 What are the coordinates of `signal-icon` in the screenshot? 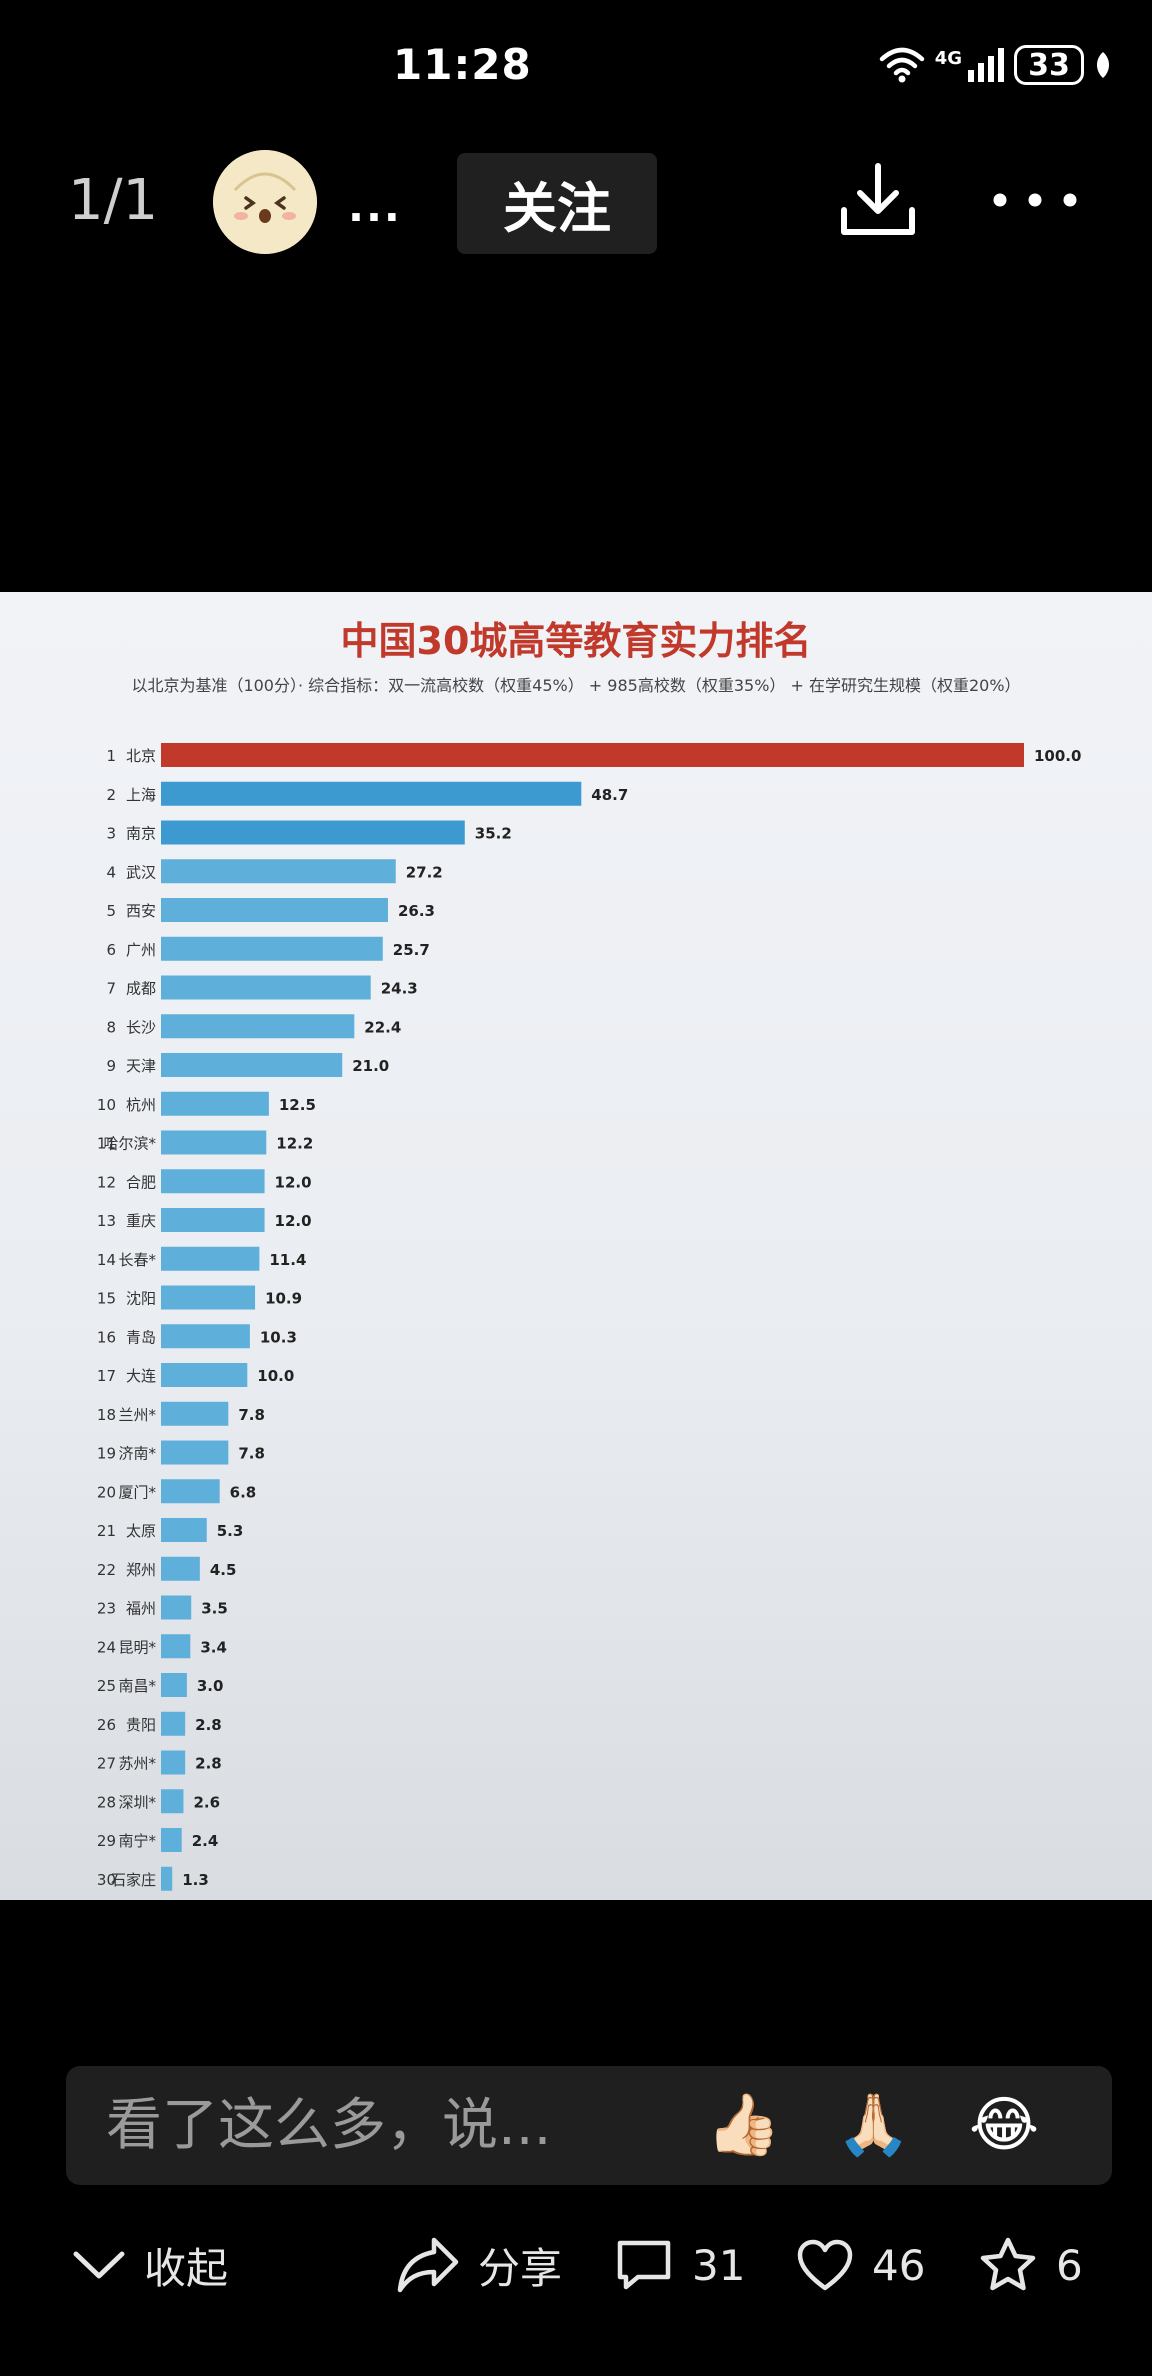 It's located at (986, 65).